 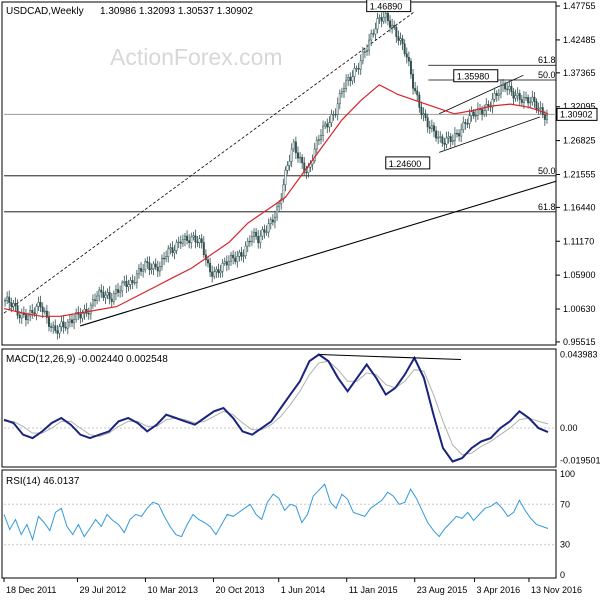 What do you see at coordinates (176, 11) in the screenshot?
I see `ohlc-readout: 1.30986 1.32093 1.30537 1.30902` at bounding box center [176, 11].